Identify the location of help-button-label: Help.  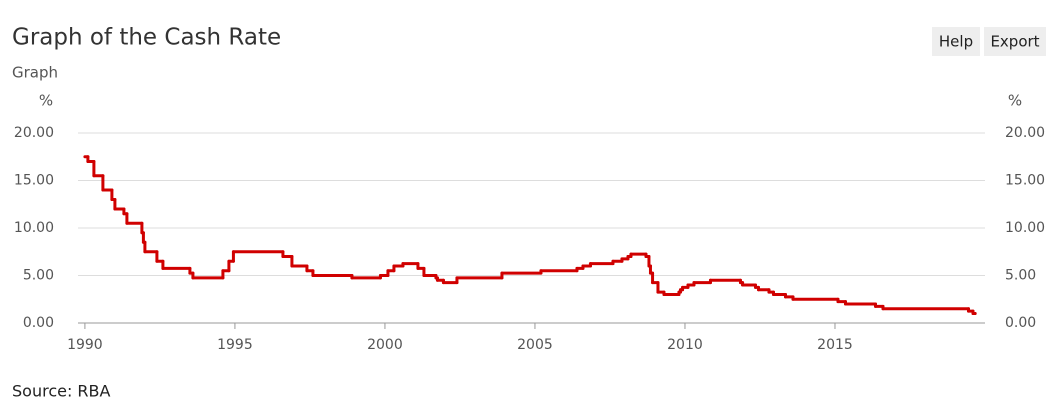
(956, 42).